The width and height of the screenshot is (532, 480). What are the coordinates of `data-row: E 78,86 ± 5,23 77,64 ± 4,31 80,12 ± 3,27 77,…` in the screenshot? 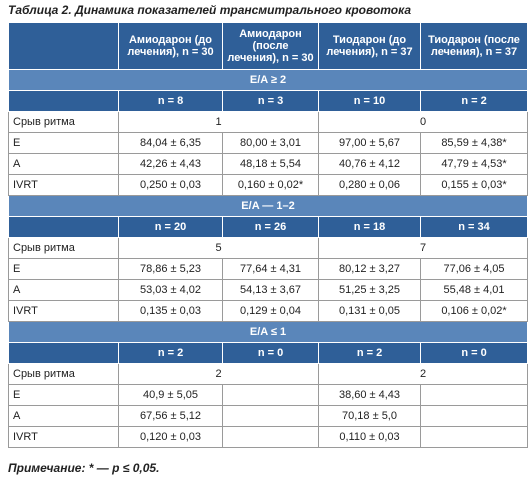 It's located at (268, 269).